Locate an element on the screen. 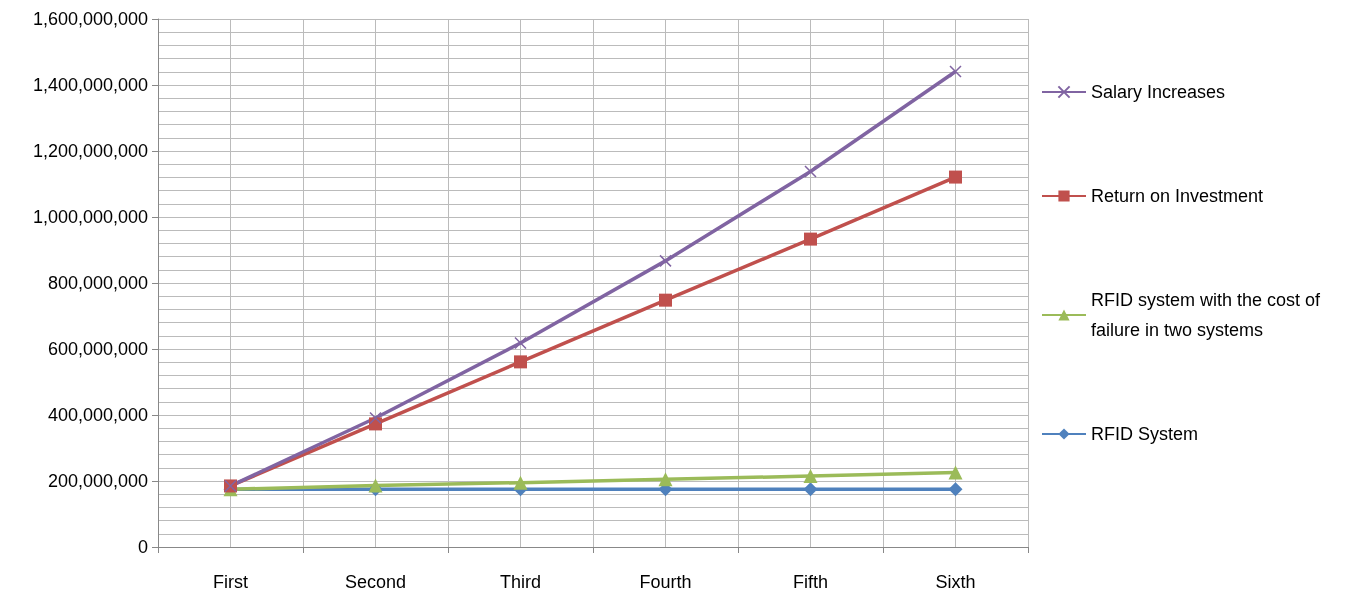  y-tick-label: 1,400,000,000 is located at coordinates (90, 85).